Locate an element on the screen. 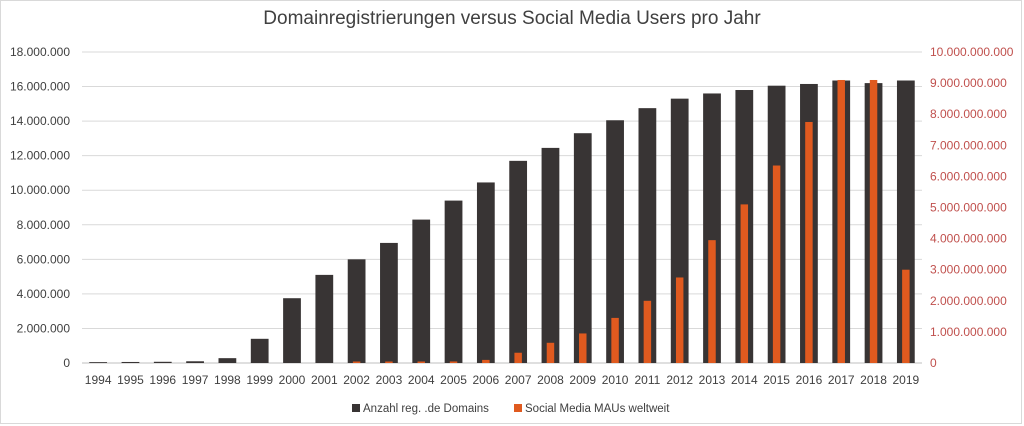 The image size is (1024, 426). x-tick-label: 2017 is located at coordinates (841, 380).